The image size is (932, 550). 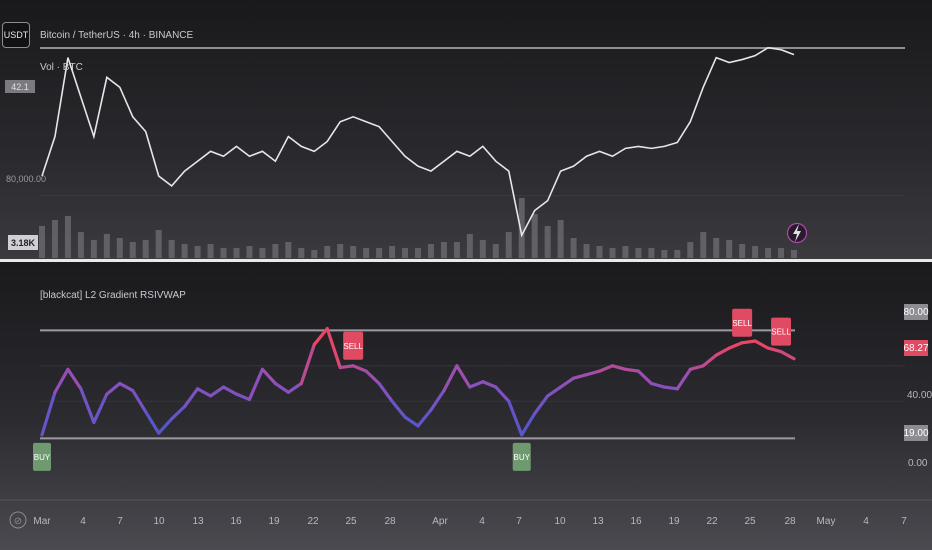 I want to click on buy-flag, so click(x=42, y=456).